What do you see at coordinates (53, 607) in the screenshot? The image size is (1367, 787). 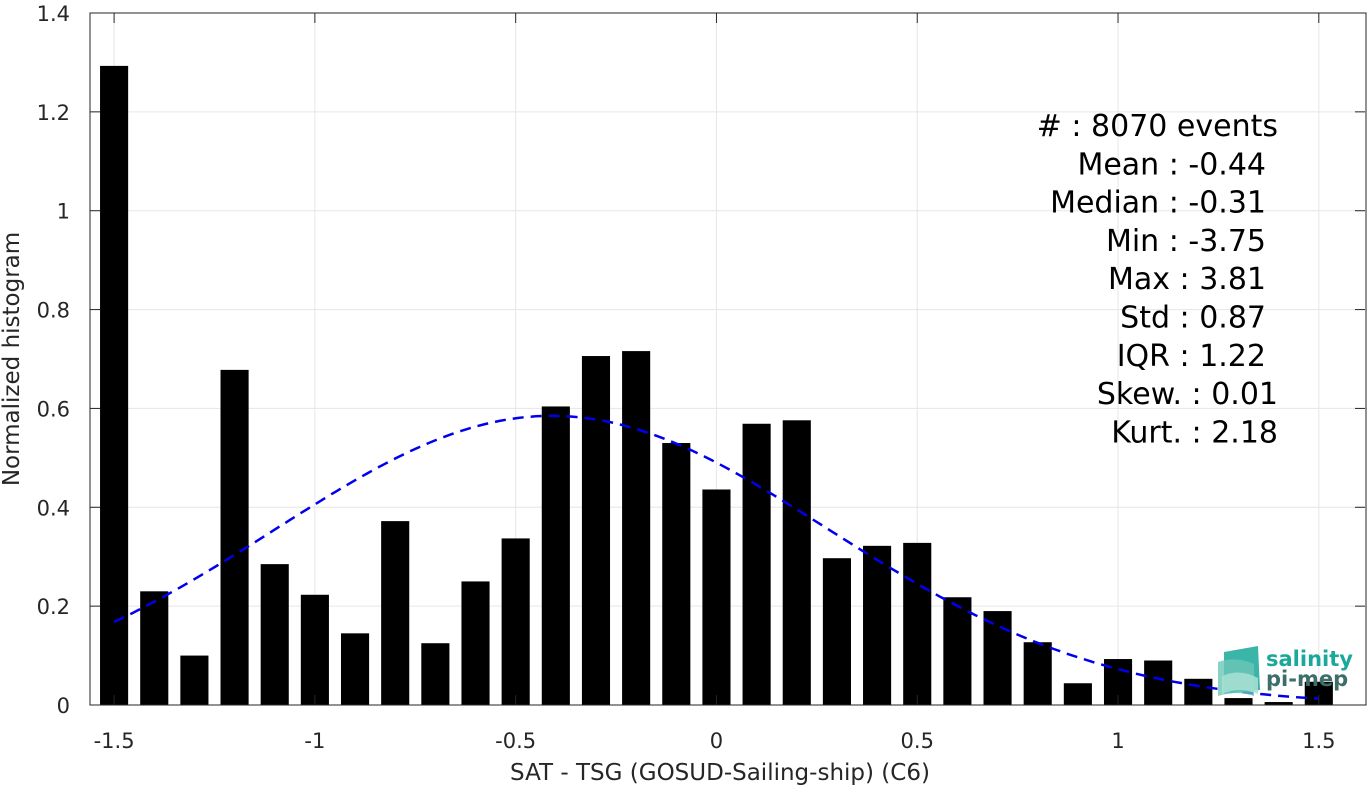 I see `y-tick-label: 0.2` at bounding box center [53, 607].